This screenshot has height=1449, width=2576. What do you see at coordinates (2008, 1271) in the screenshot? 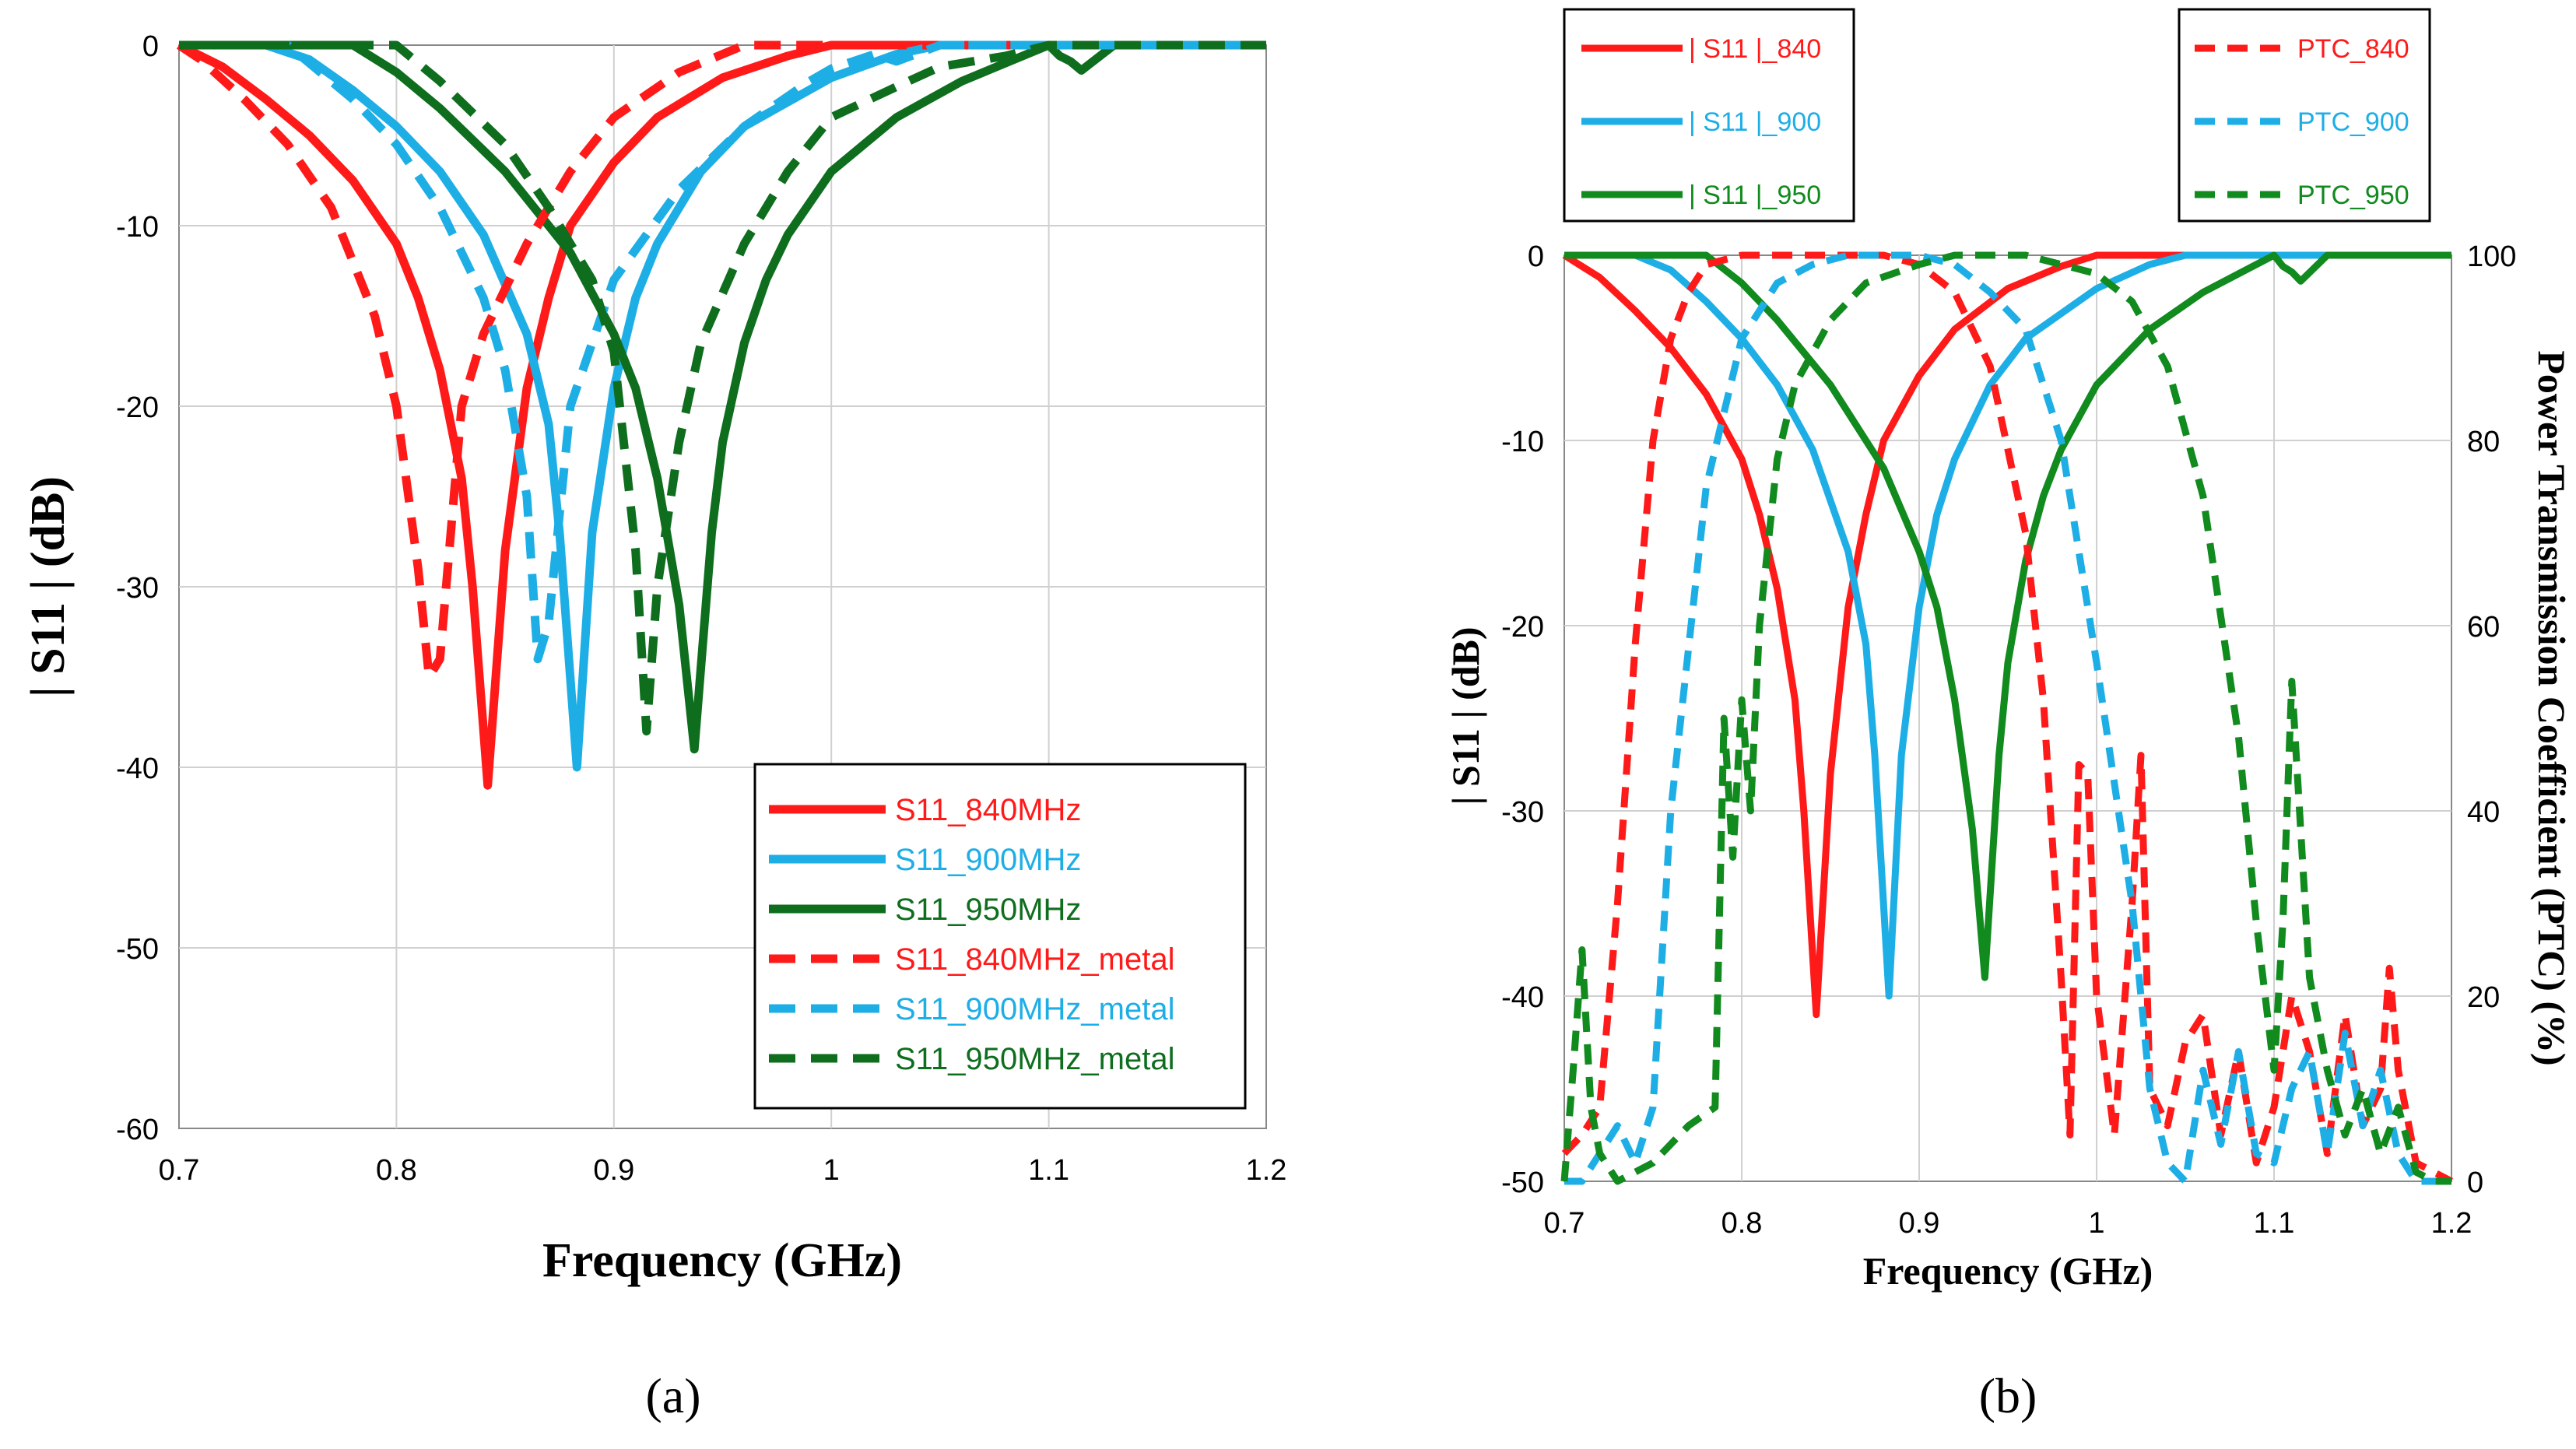
I see `x-axis-label-b: Frequency (GHz)` at bounding box center [2008, 1271].